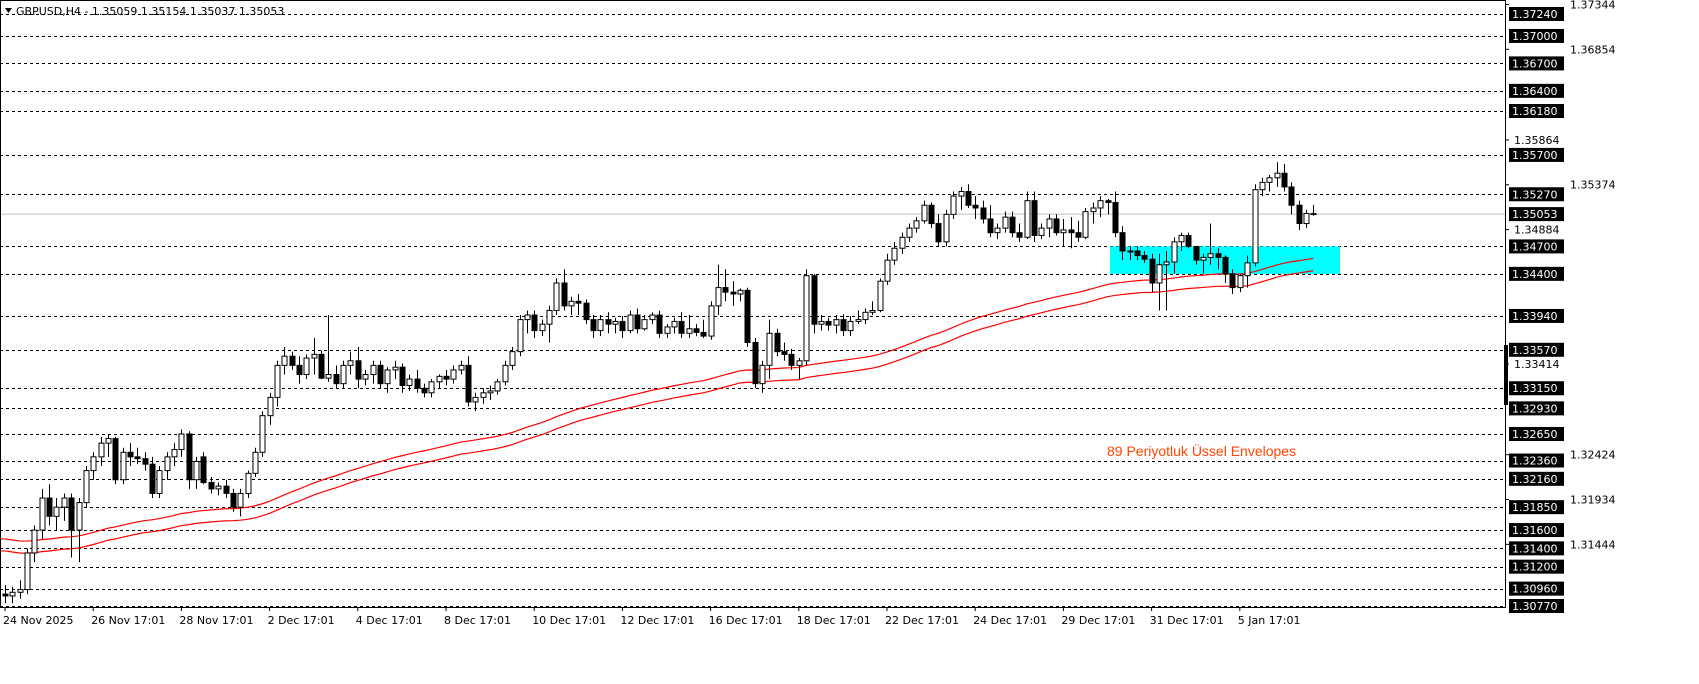 The height and width of the screenshot is (684, 1699). What do you see at coordinates (1535, 111) in the screenshot?
I see `level-label: 1.36180` at bounding box center [1535, 111].